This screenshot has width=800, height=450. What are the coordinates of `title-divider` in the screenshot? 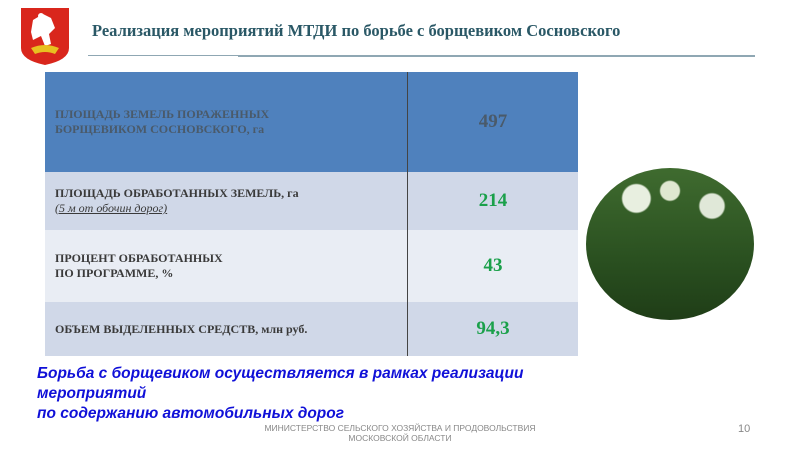 It's located at (421, 55).